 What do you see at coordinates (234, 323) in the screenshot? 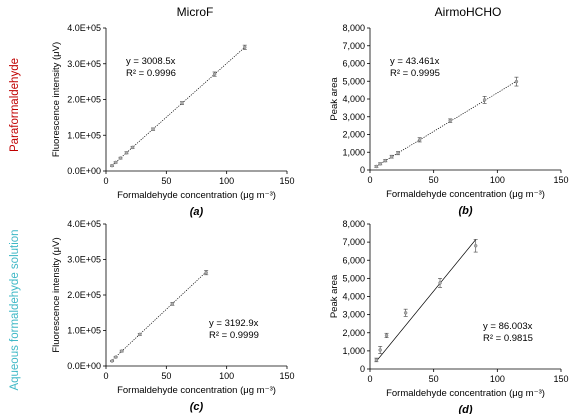
I see `equation-label: y = 3192.9x` at bounding box center [234, 323].